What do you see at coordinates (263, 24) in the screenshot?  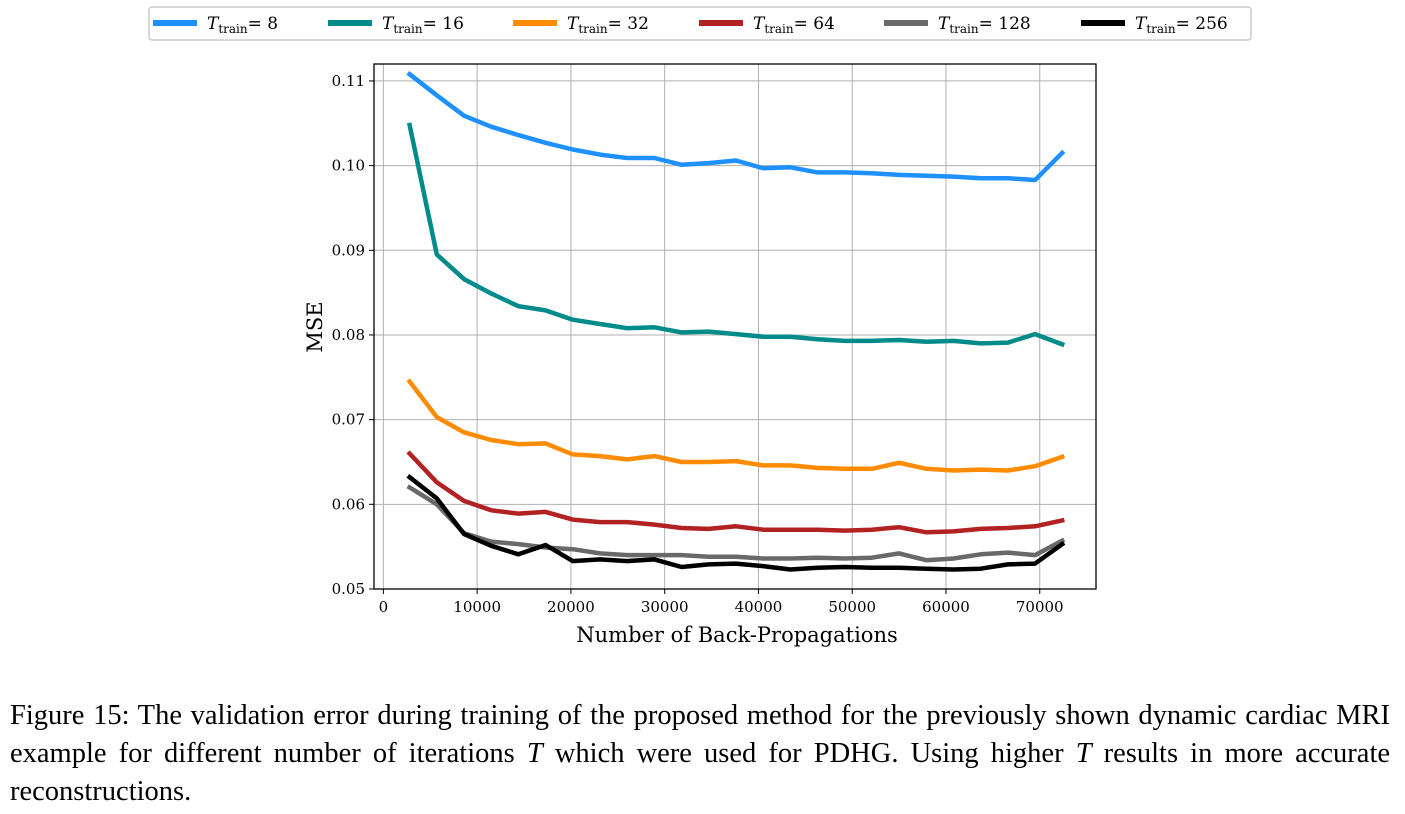 I see `legend-value: = 8` at bounding box center [263, 24].